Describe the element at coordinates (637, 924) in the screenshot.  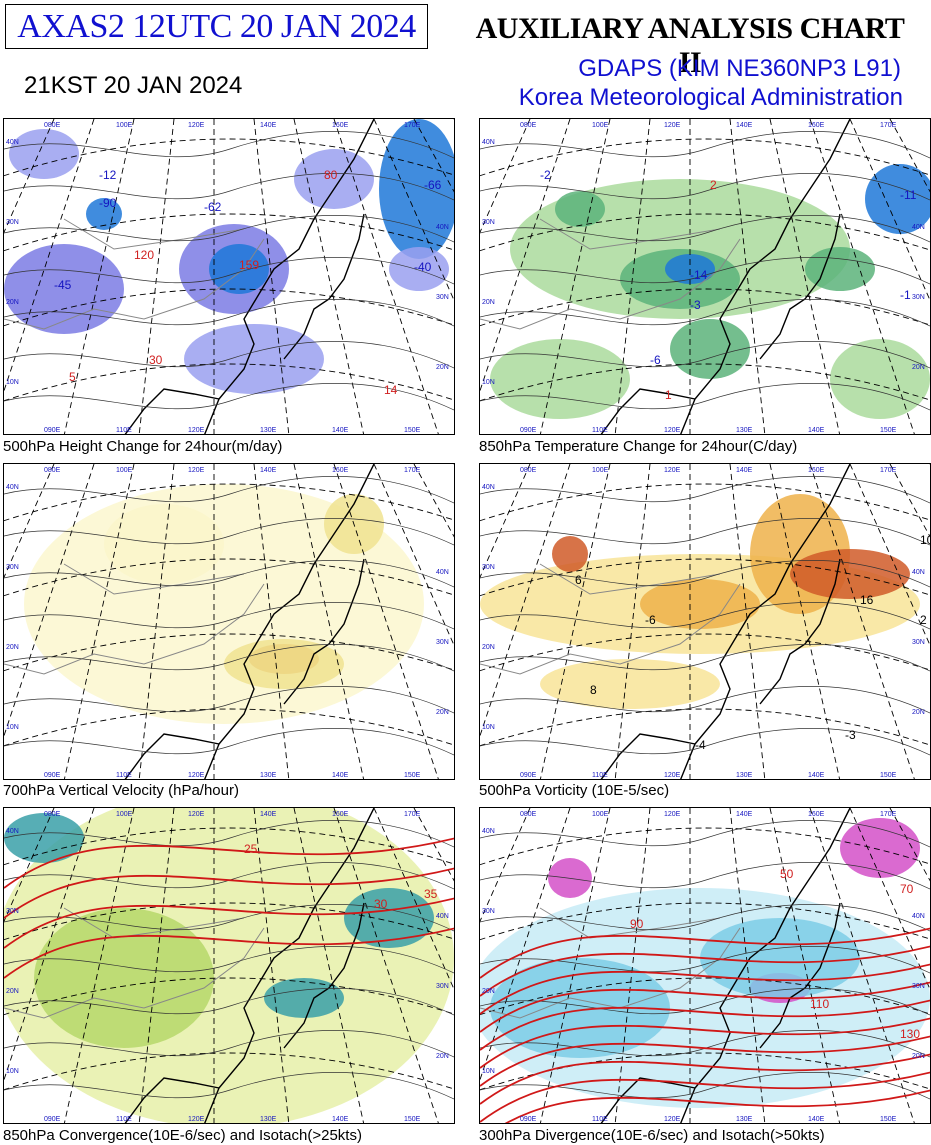
I see `contour-value-label: 90` at that location.